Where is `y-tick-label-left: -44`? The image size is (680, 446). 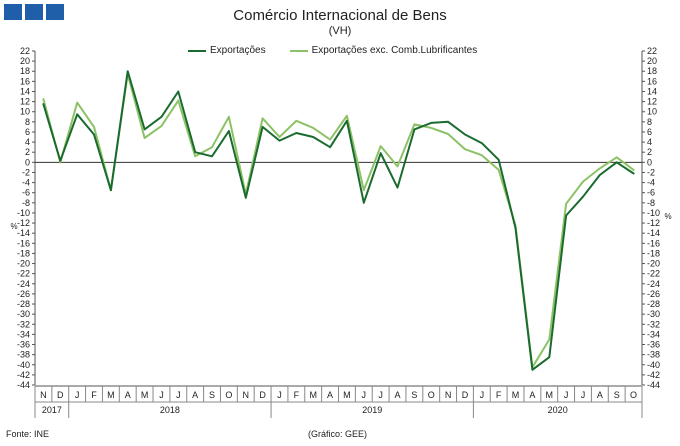 y-tick-label-left: -44 is located at coordinates (23, 385).